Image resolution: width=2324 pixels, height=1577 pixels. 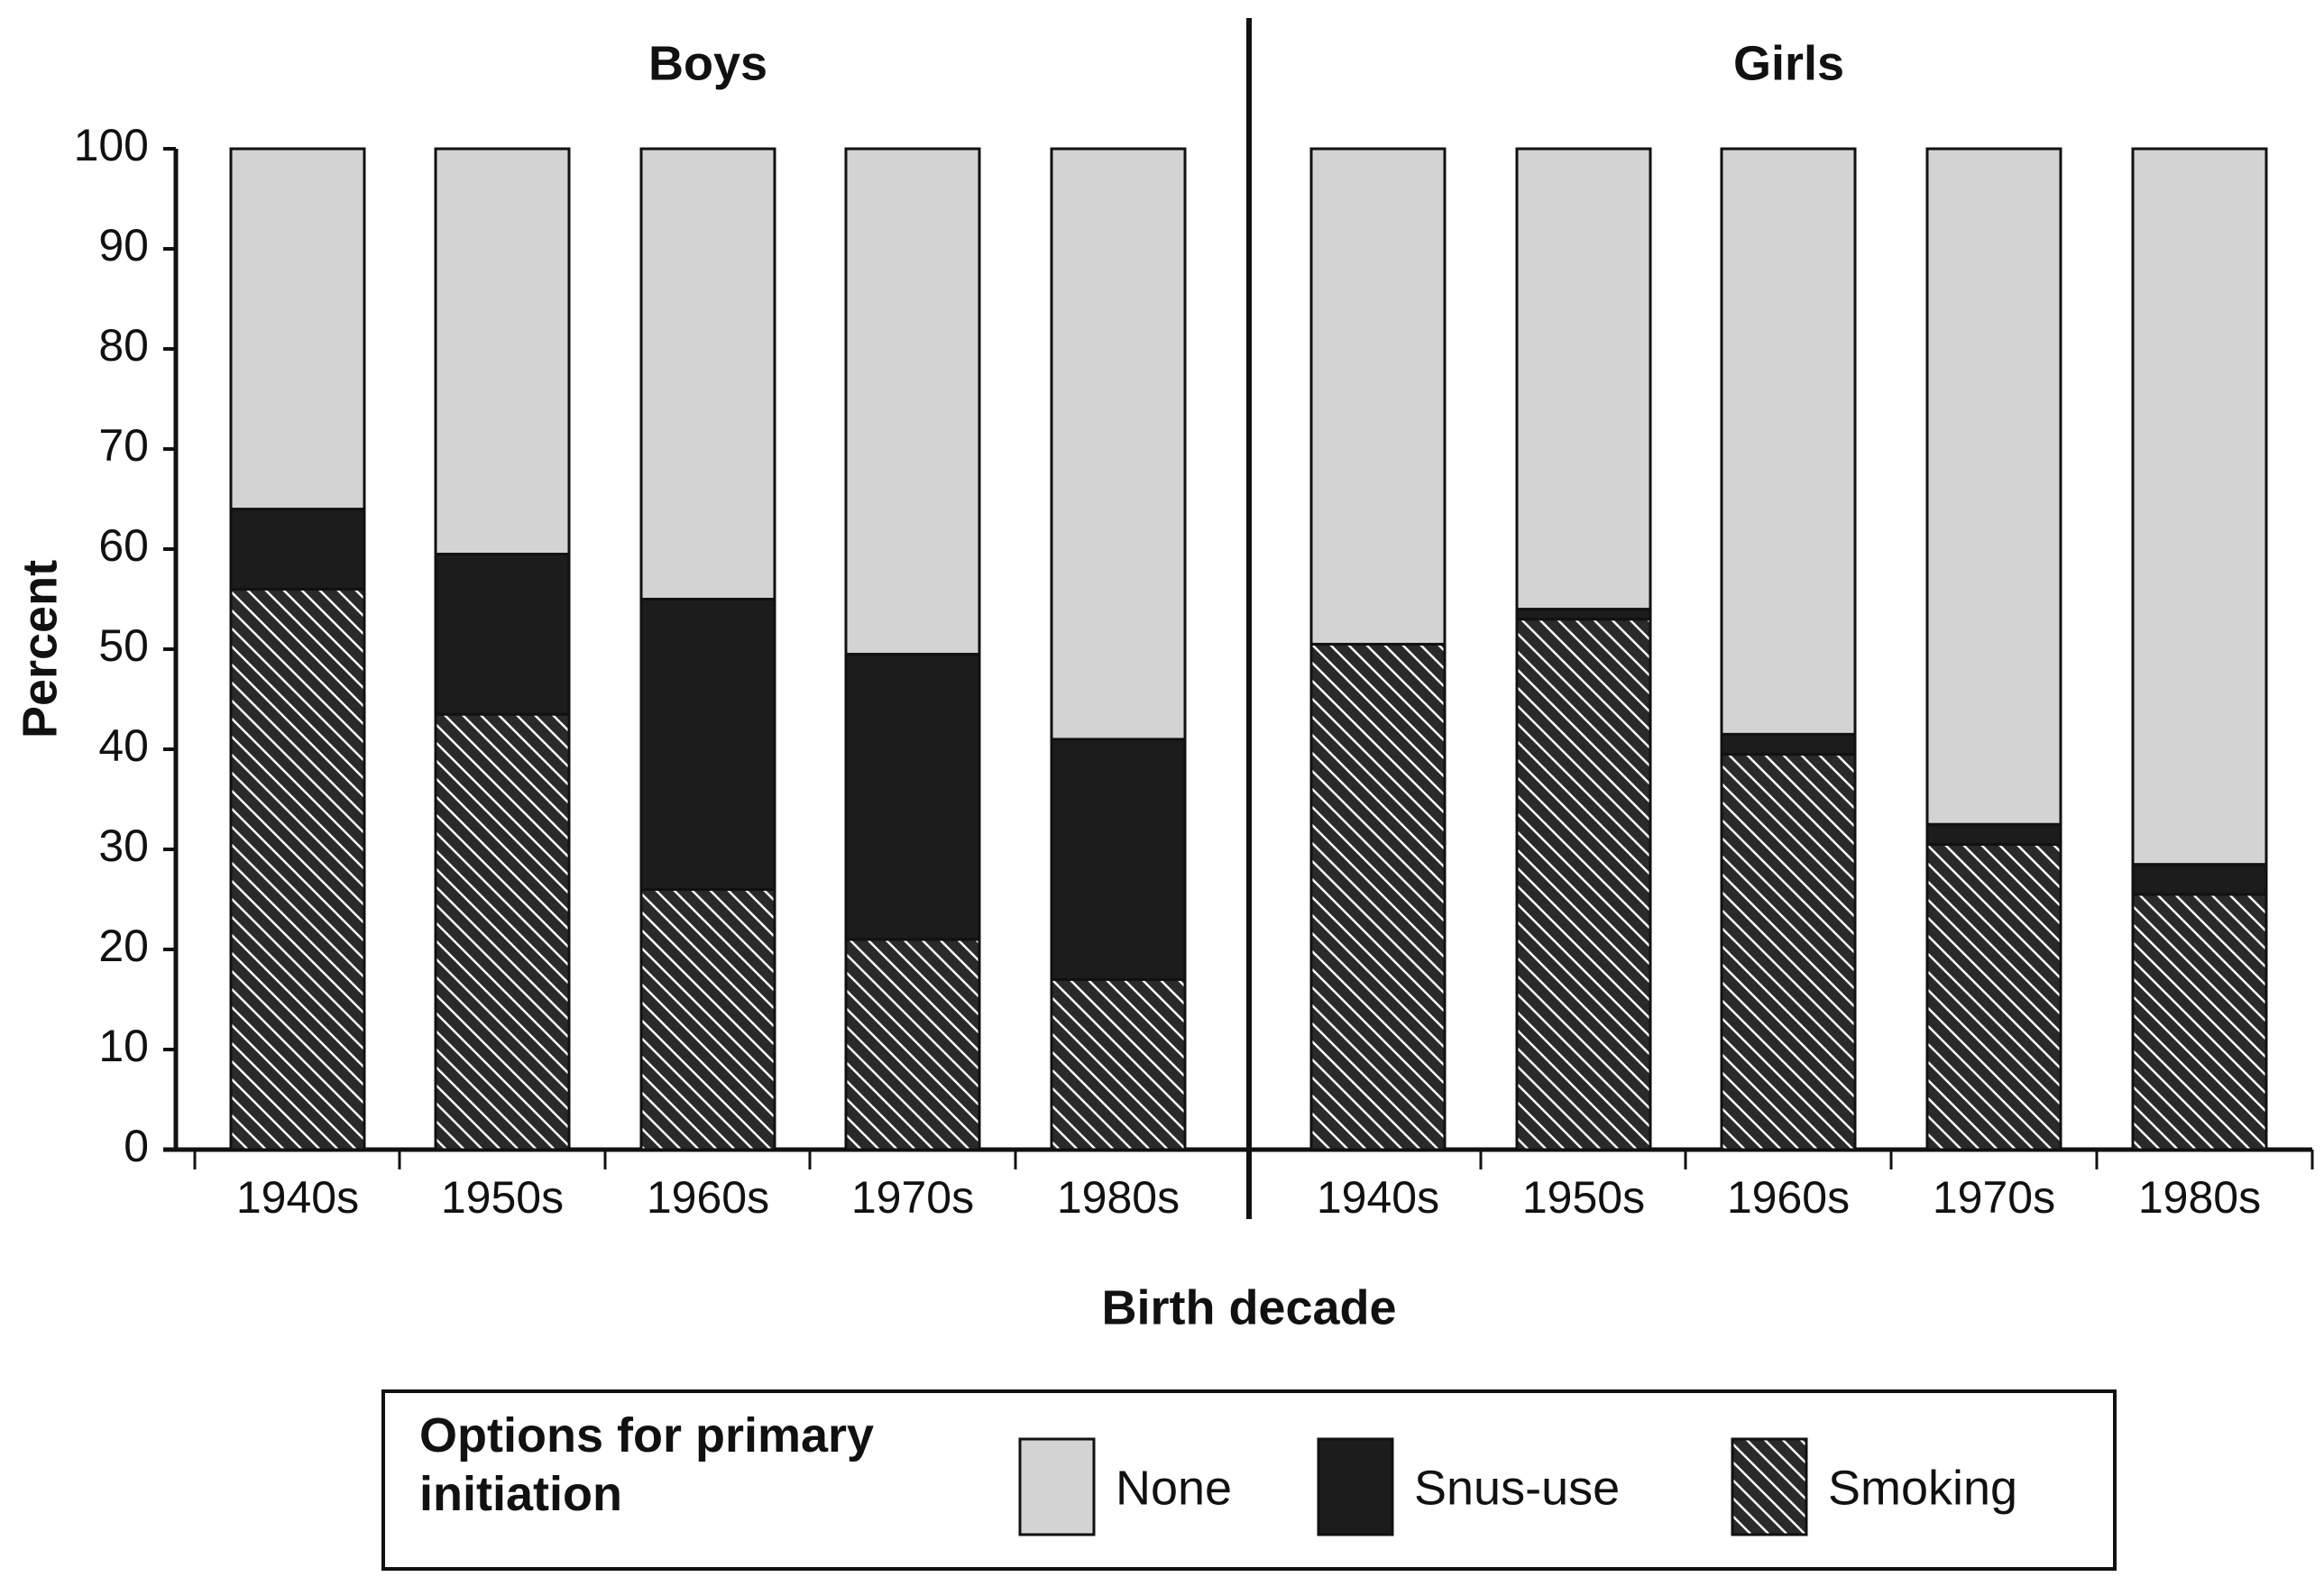 I want to click on y-tick-label: 90, so click(x=123, y=245).